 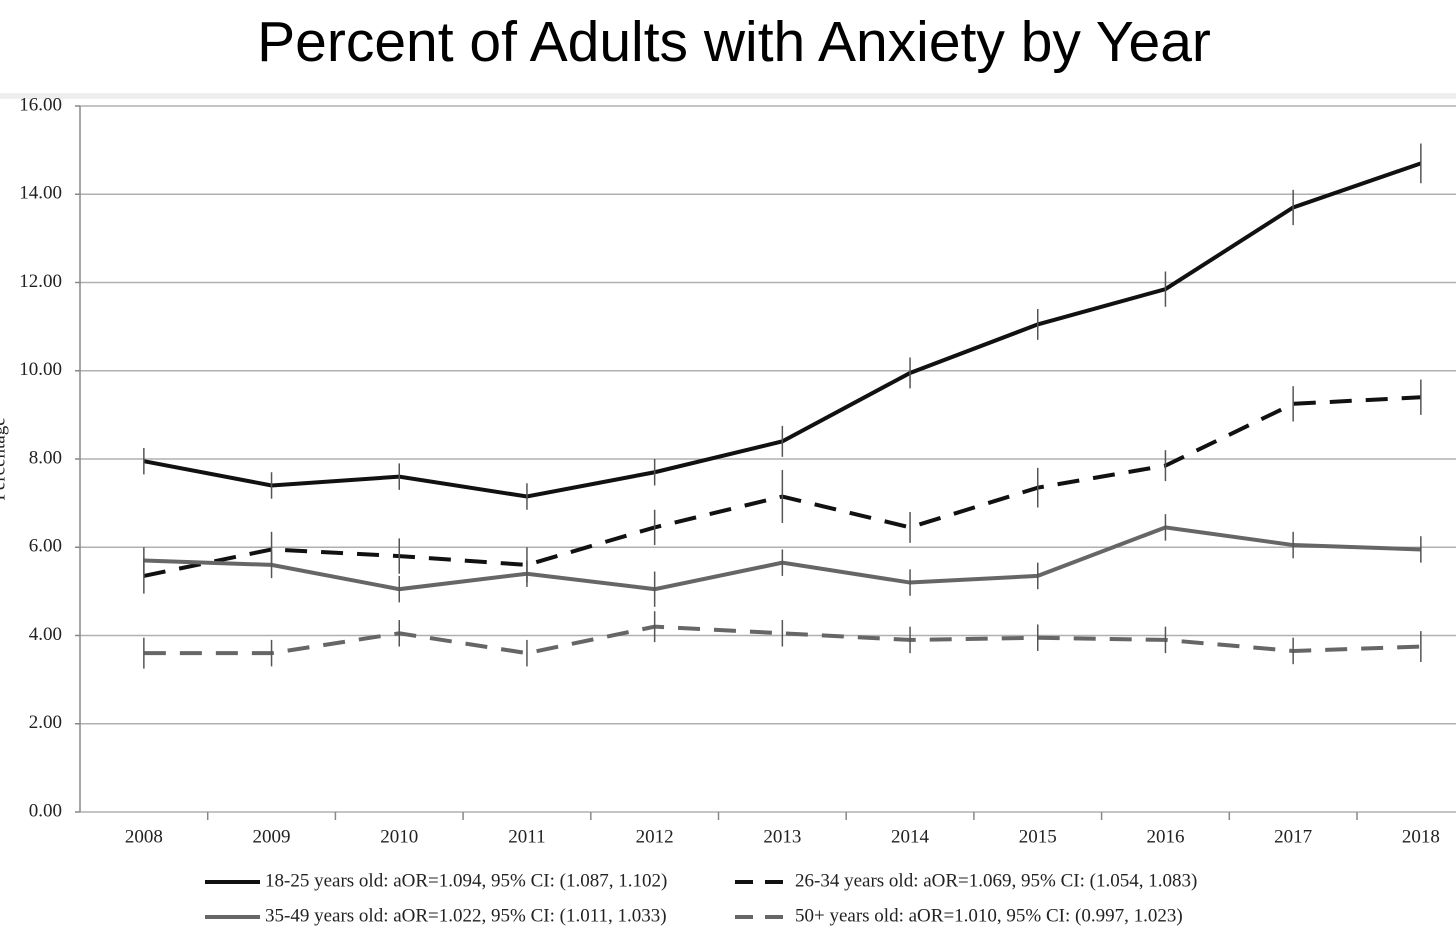 What do you see at coordinates (45, 722) in the screenshot?
I see `y-tick-label: 2.00` at bounding box center [45, 722].